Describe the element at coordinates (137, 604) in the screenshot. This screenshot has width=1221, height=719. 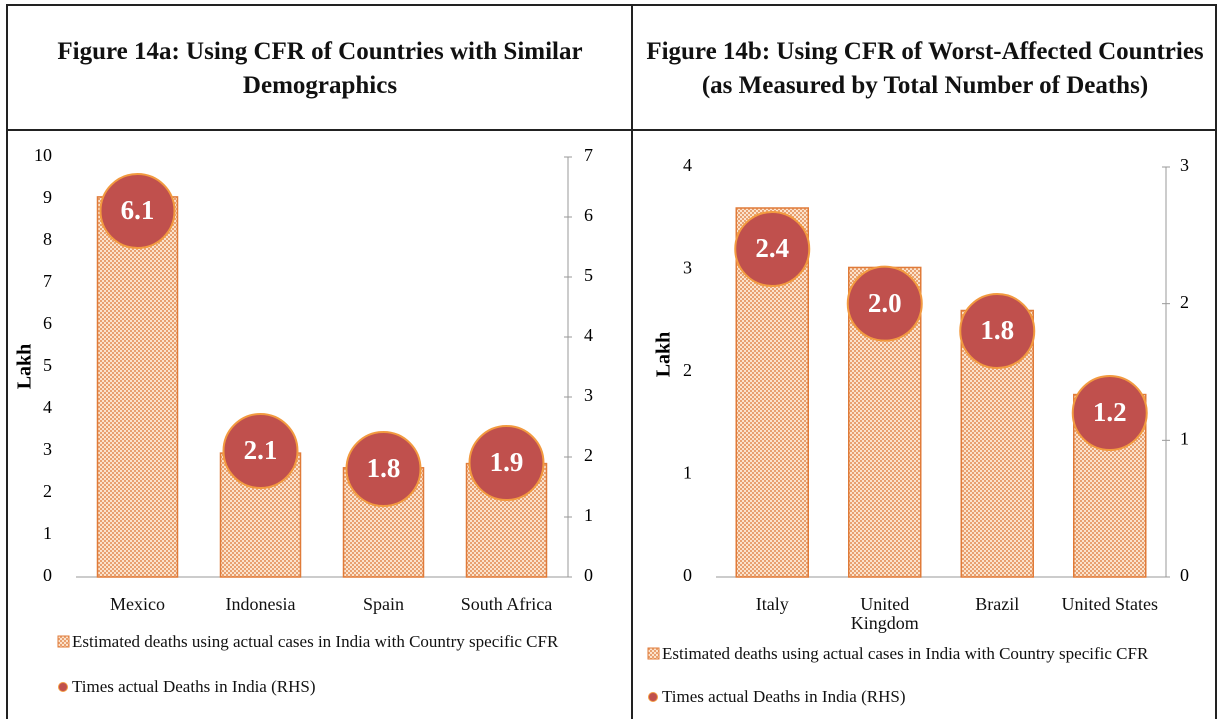
I see `x-tick-label: Mexico` at that location.